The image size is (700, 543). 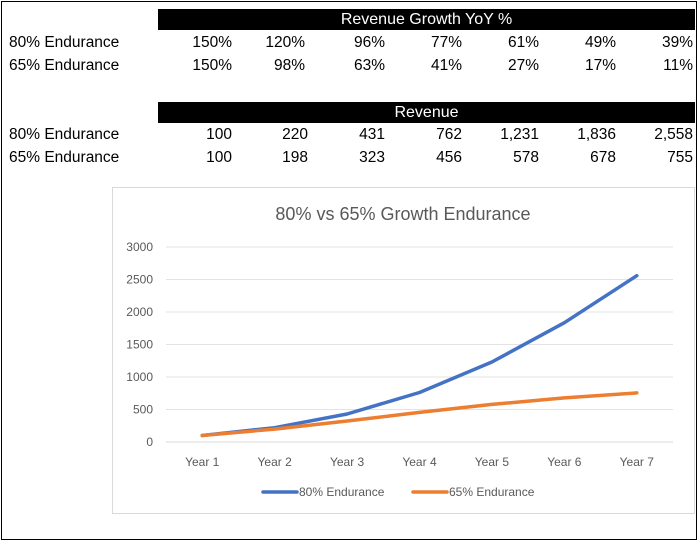 What do you see at coordinates (600, 65) in the screenshot?
I see `cell: 17%` at bounding box center [600, 65].